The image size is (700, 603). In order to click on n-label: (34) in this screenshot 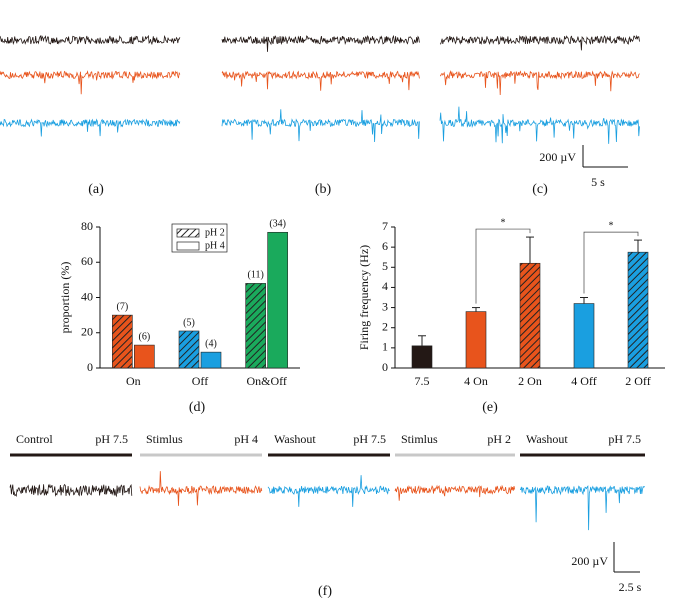, I will do `click(277, 224)`.